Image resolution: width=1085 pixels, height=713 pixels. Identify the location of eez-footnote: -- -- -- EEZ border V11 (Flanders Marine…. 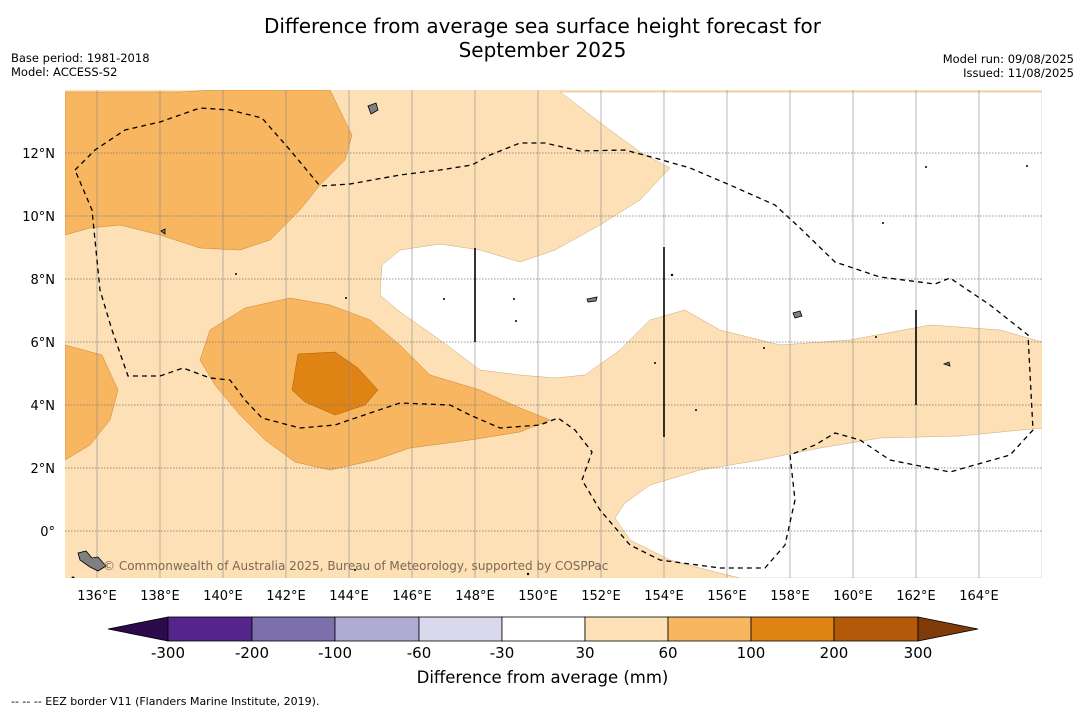
(165, 701).